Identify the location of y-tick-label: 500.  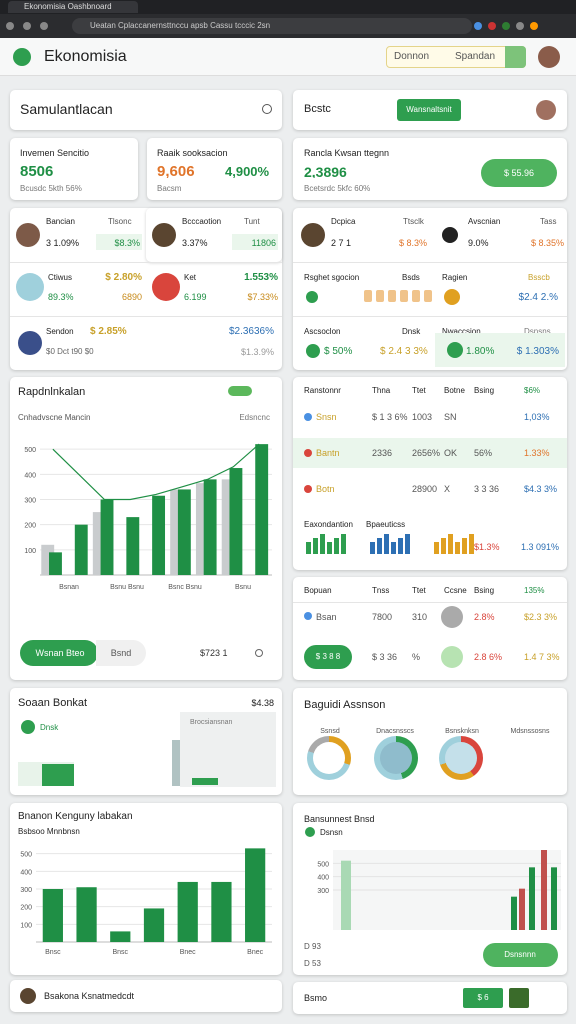
(30, 450).